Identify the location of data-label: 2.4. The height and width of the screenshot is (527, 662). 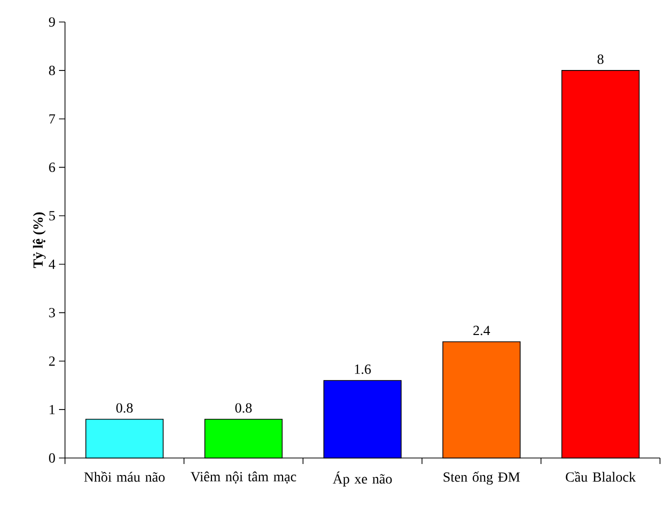
(481, 331).